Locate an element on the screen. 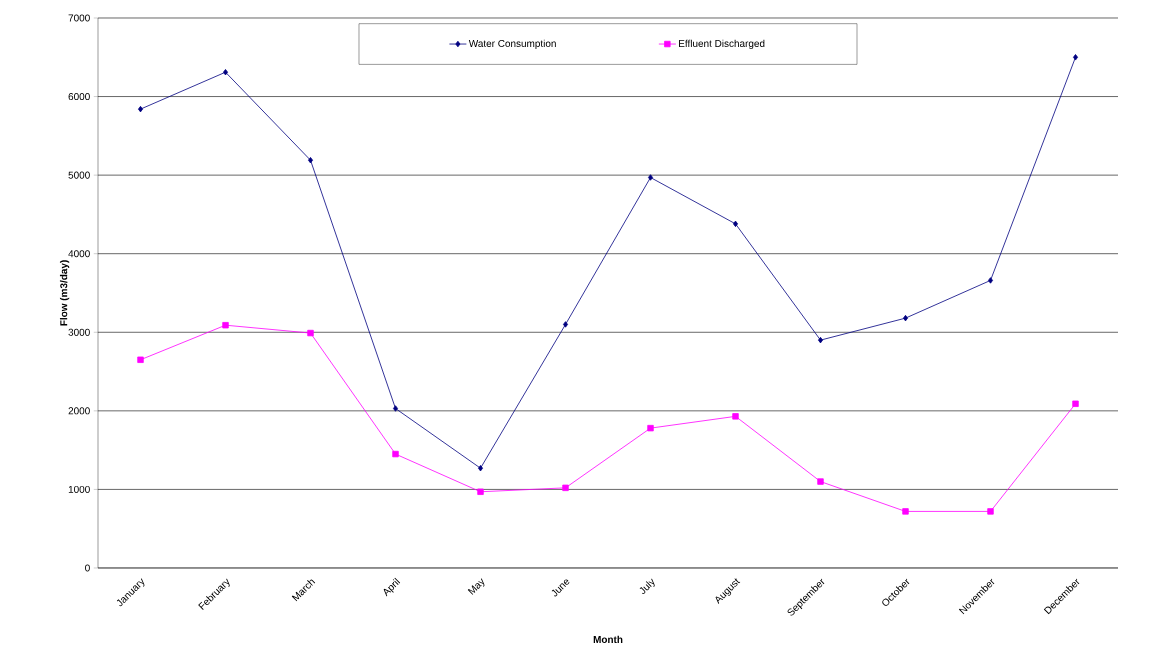 The height and width of the screenshot is (668, 1153). x-axis-title: Month is located at coordinates (608, 639).